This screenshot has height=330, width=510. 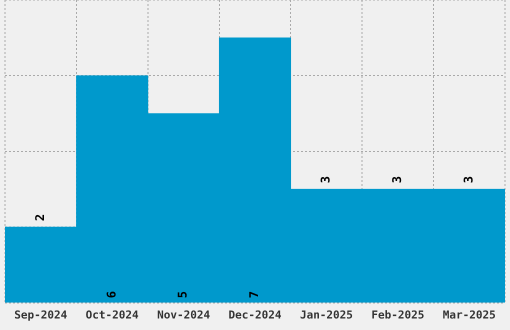 What do you see at coordinates (183, 315) in the screenshot?
I see `x-tick-label: Nov-2024` at bounding box center [183, 315].